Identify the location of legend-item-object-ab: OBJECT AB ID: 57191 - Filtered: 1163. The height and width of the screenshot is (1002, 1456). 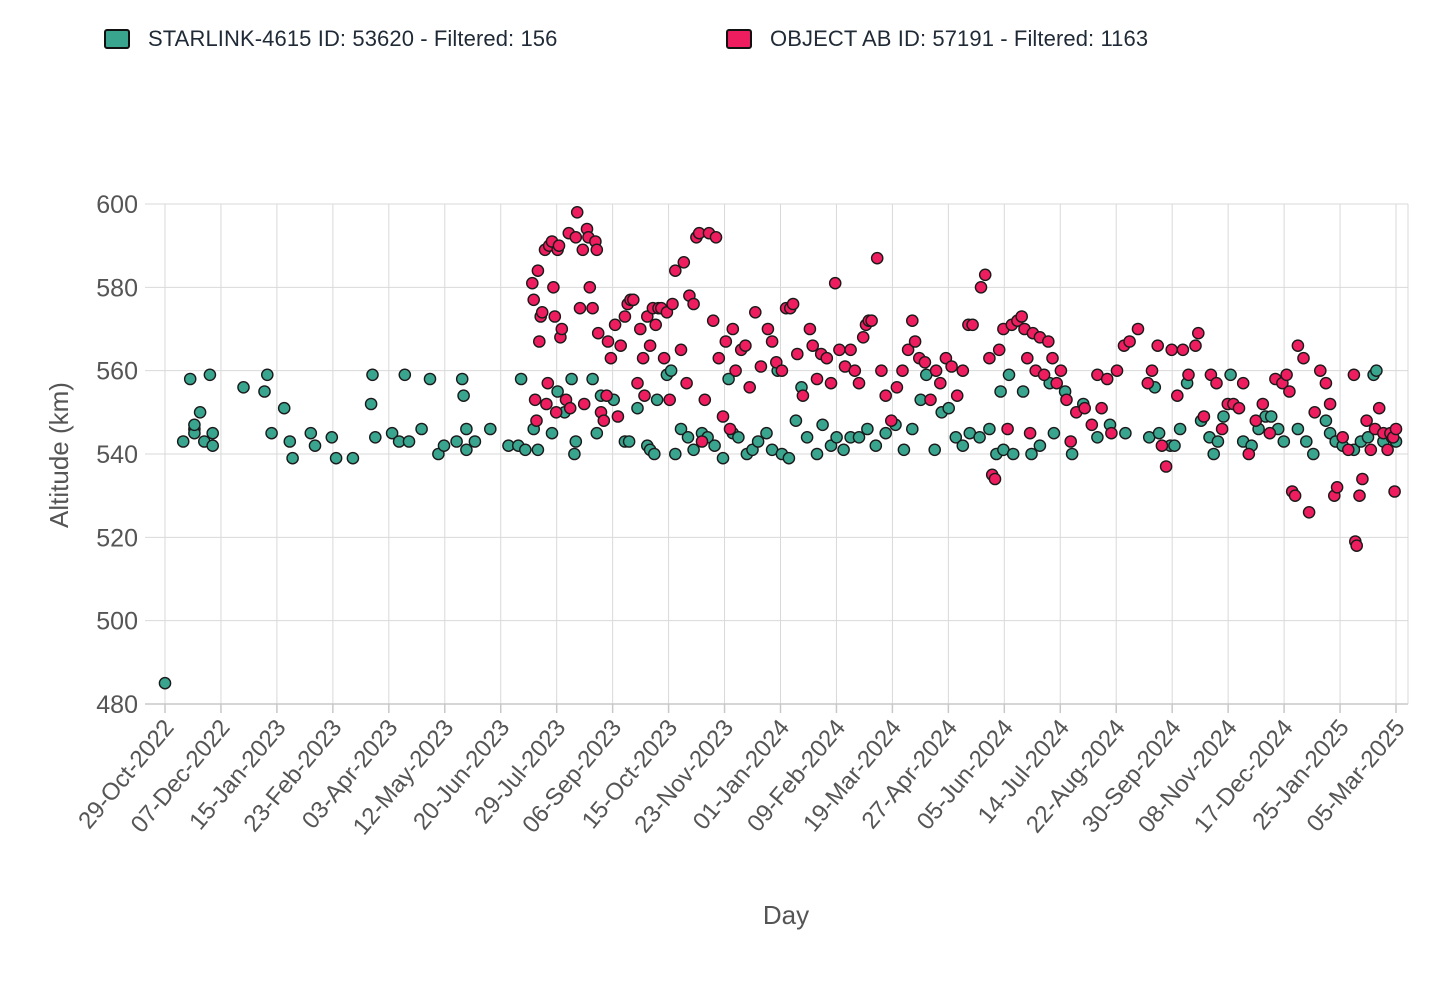
(937, 39).